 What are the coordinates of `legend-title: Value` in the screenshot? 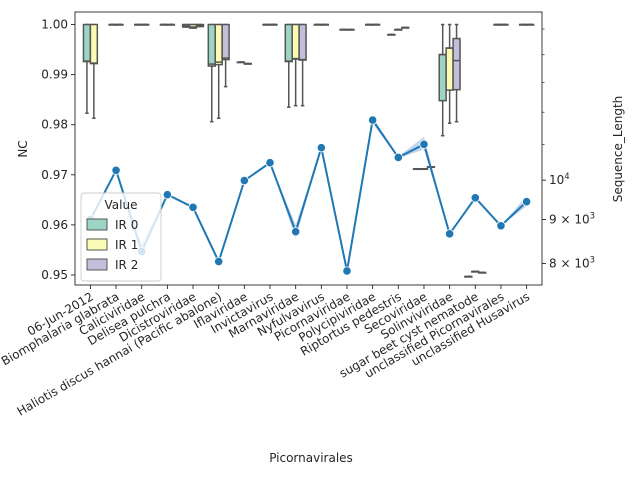 It's located at (121, 205).